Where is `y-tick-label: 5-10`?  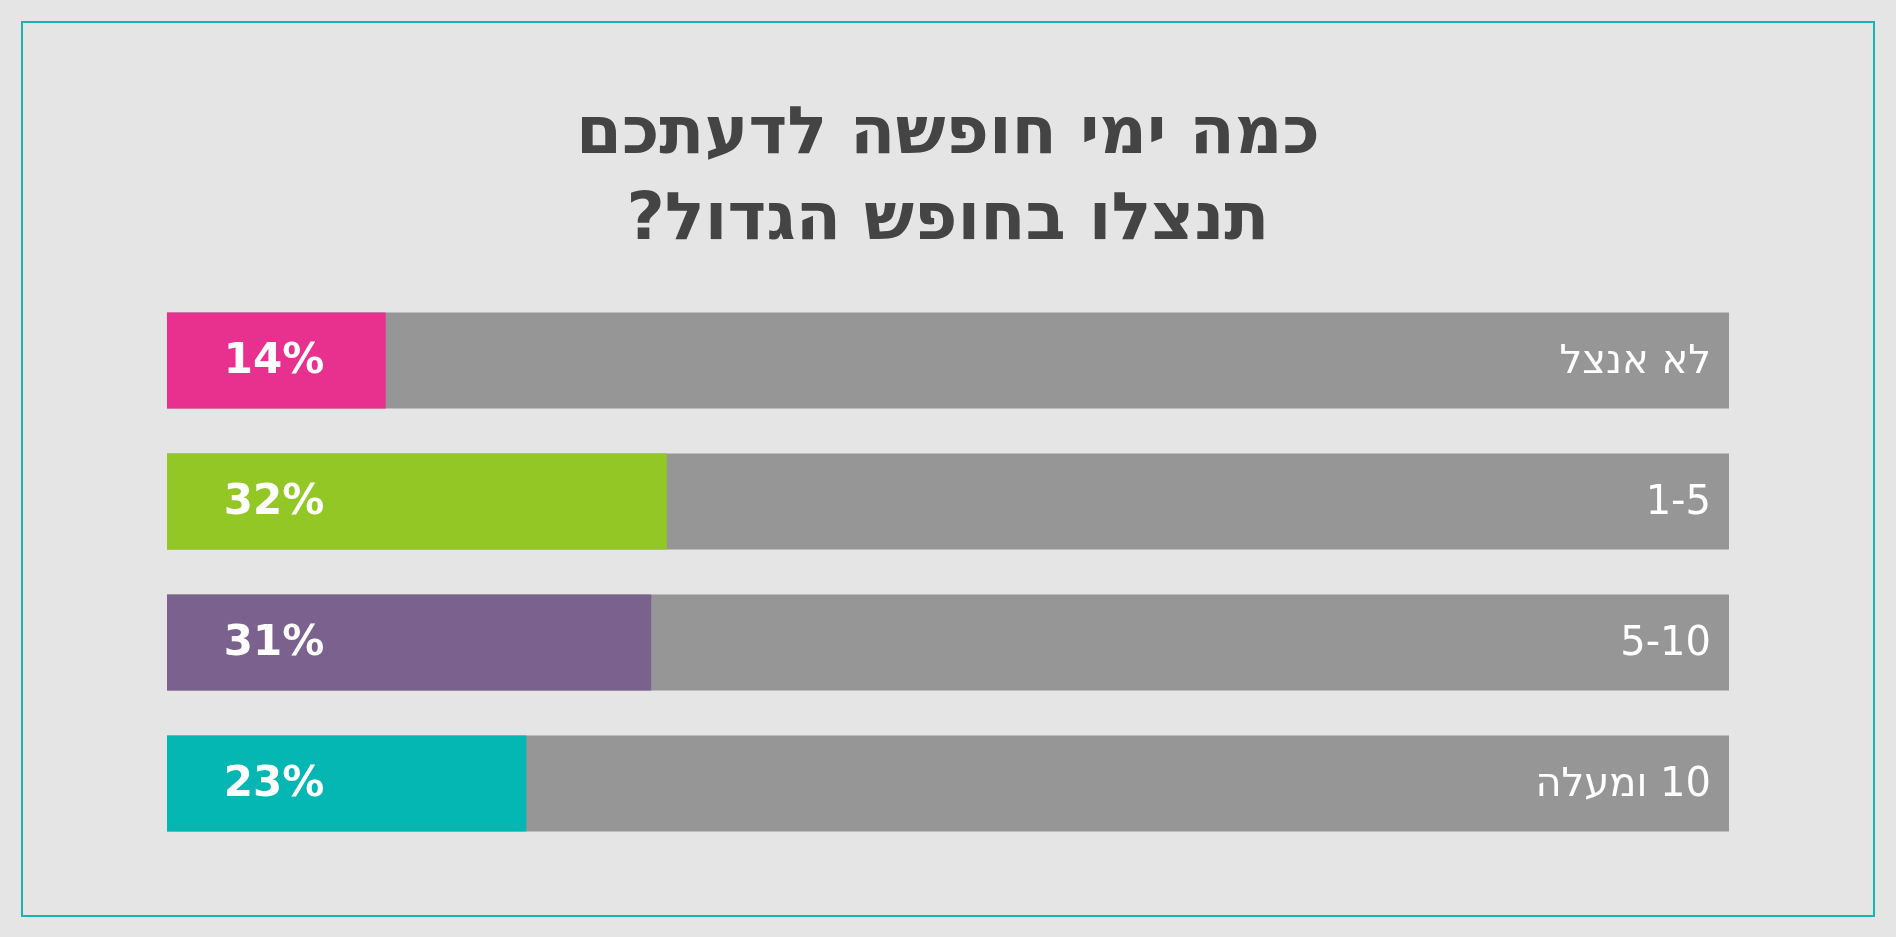
y-tick-label: 5-10 is located at coordinates (1665, 640).